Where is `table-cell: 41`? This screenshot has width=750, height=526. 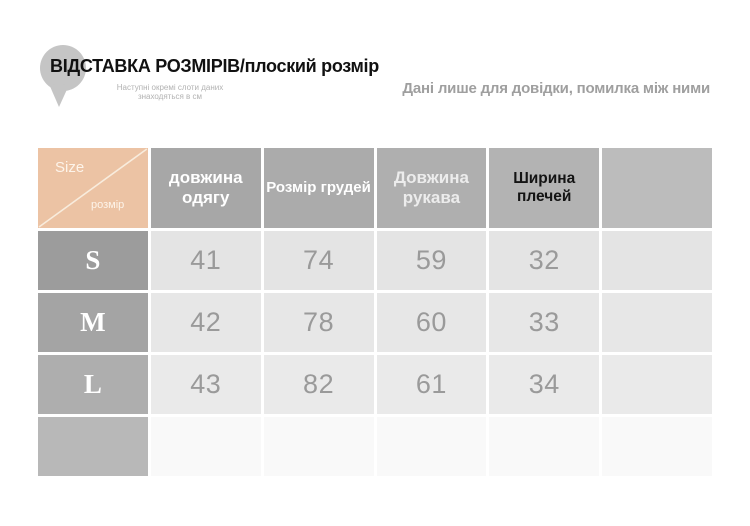
table-cell: 41 is located at coordinates (205, 260).